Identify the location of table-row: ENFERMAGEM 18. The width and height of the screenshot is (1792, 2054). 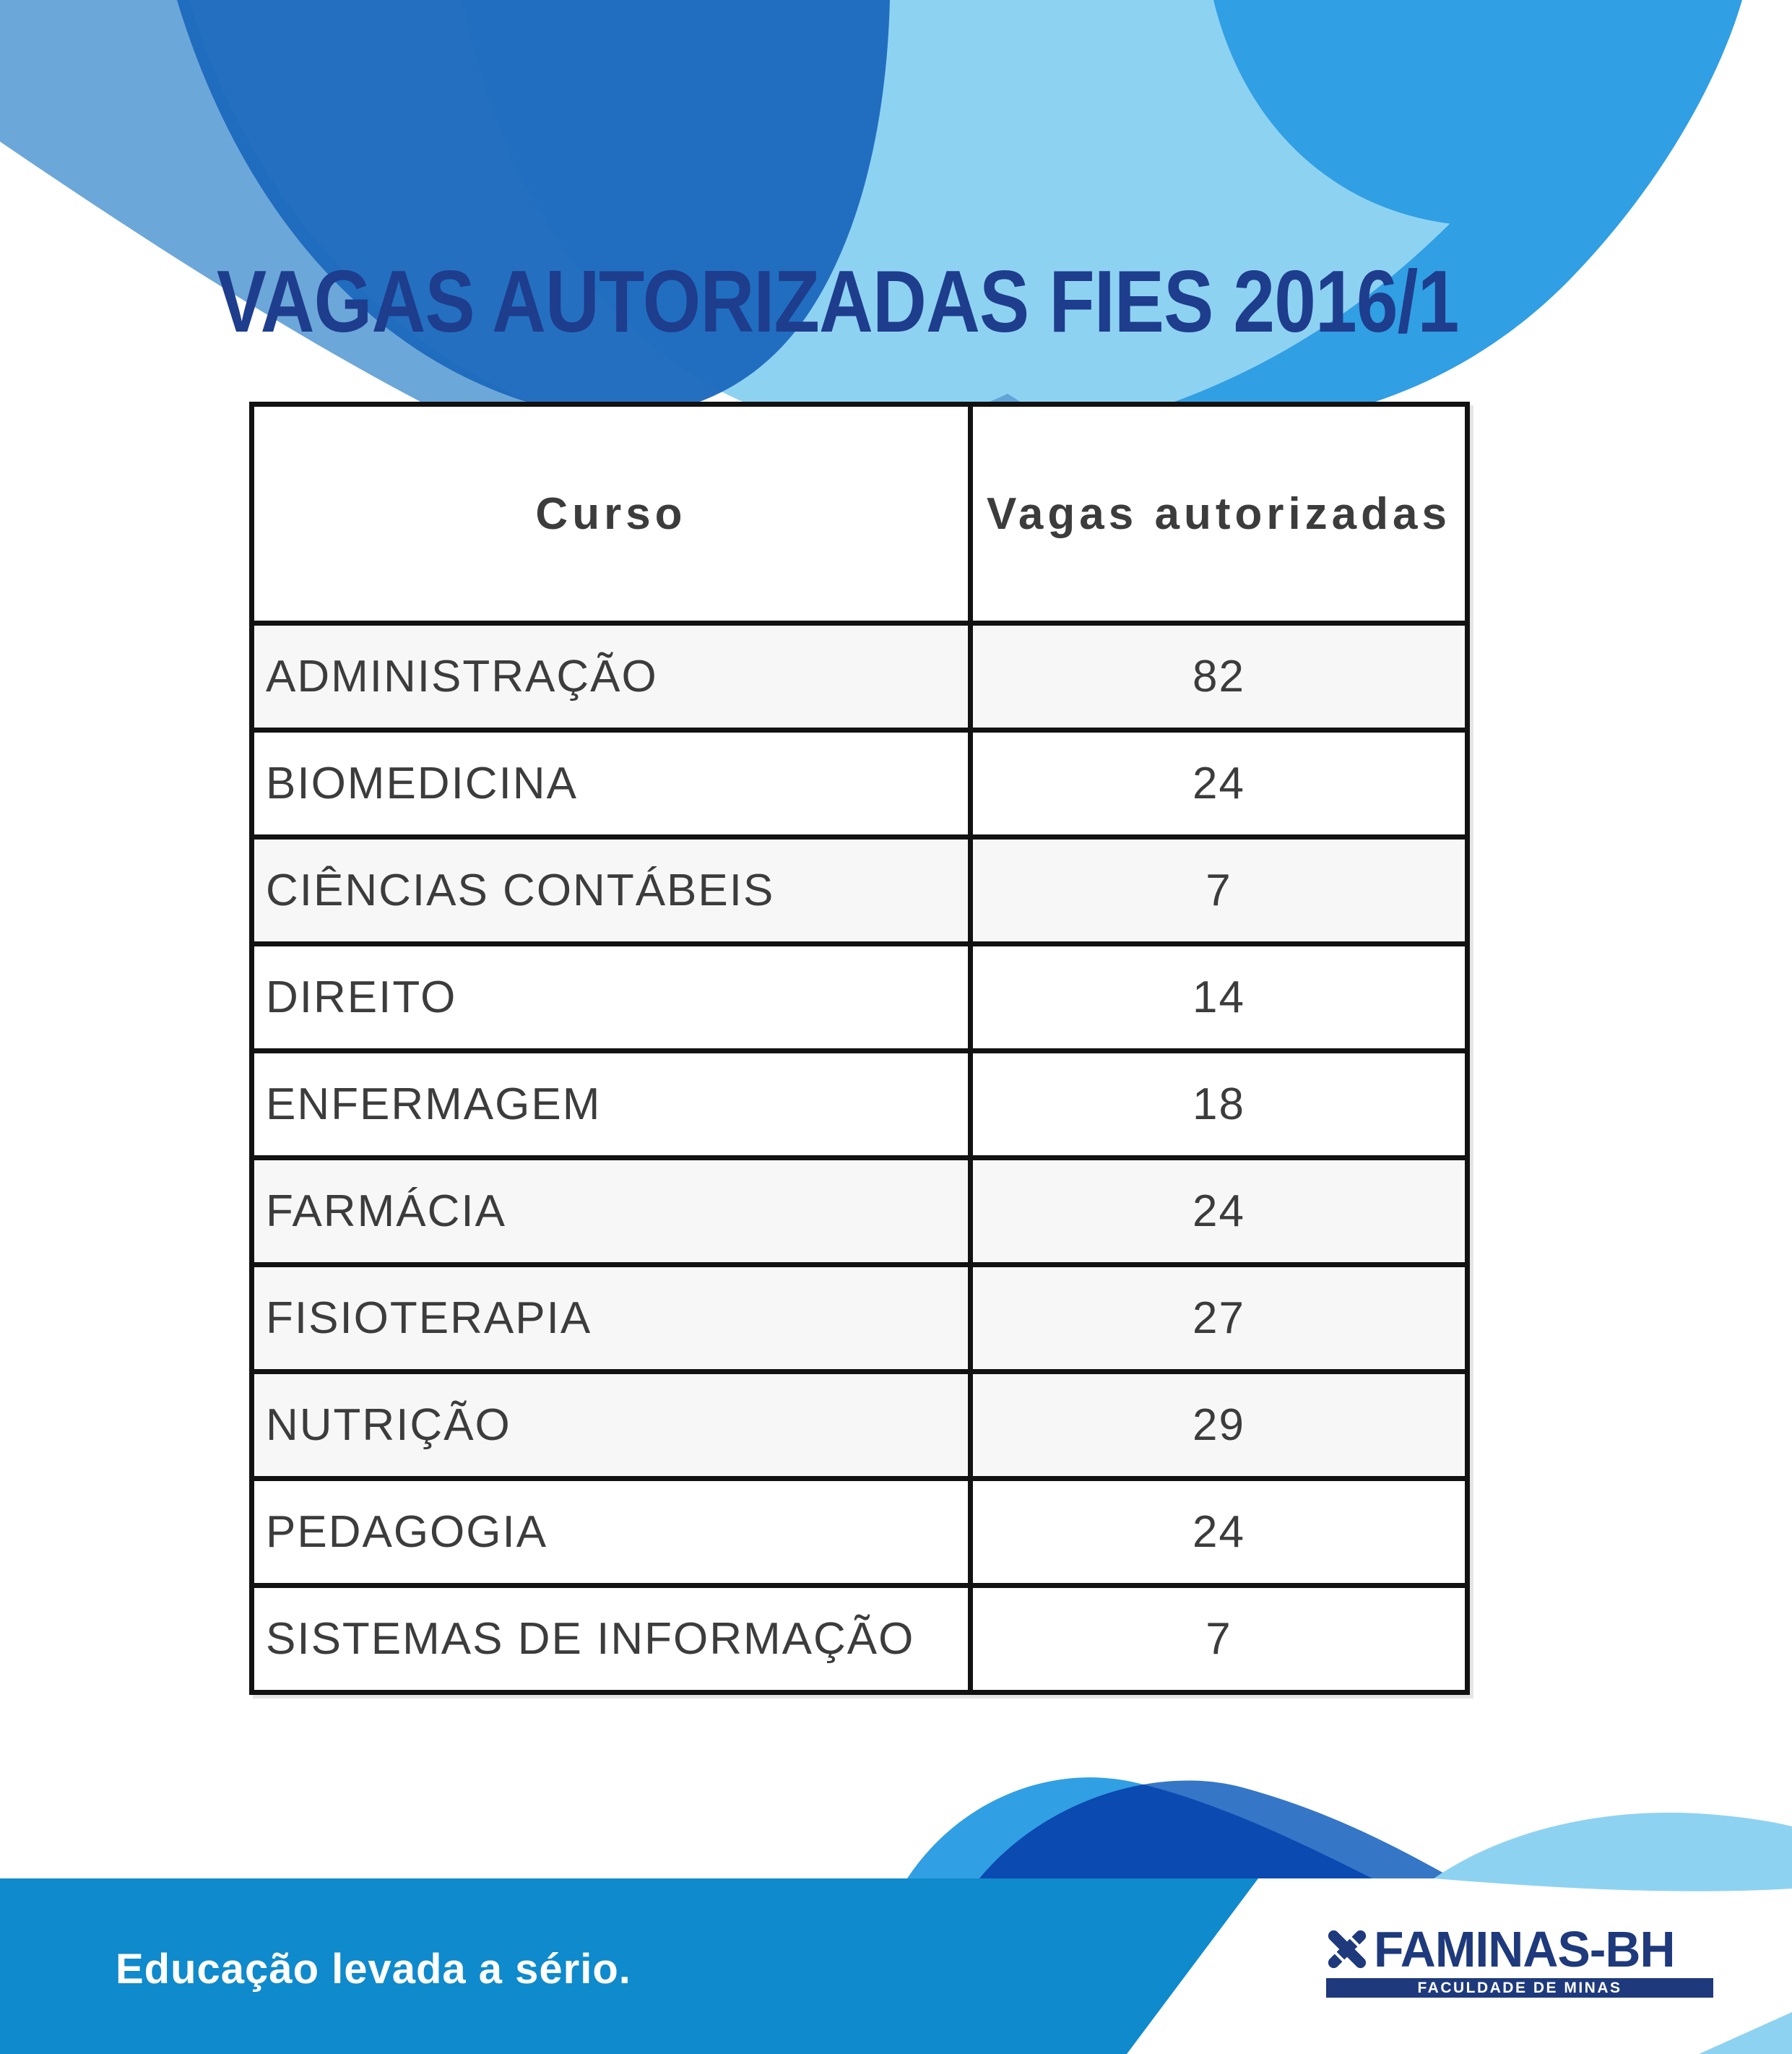
(859, 1104).